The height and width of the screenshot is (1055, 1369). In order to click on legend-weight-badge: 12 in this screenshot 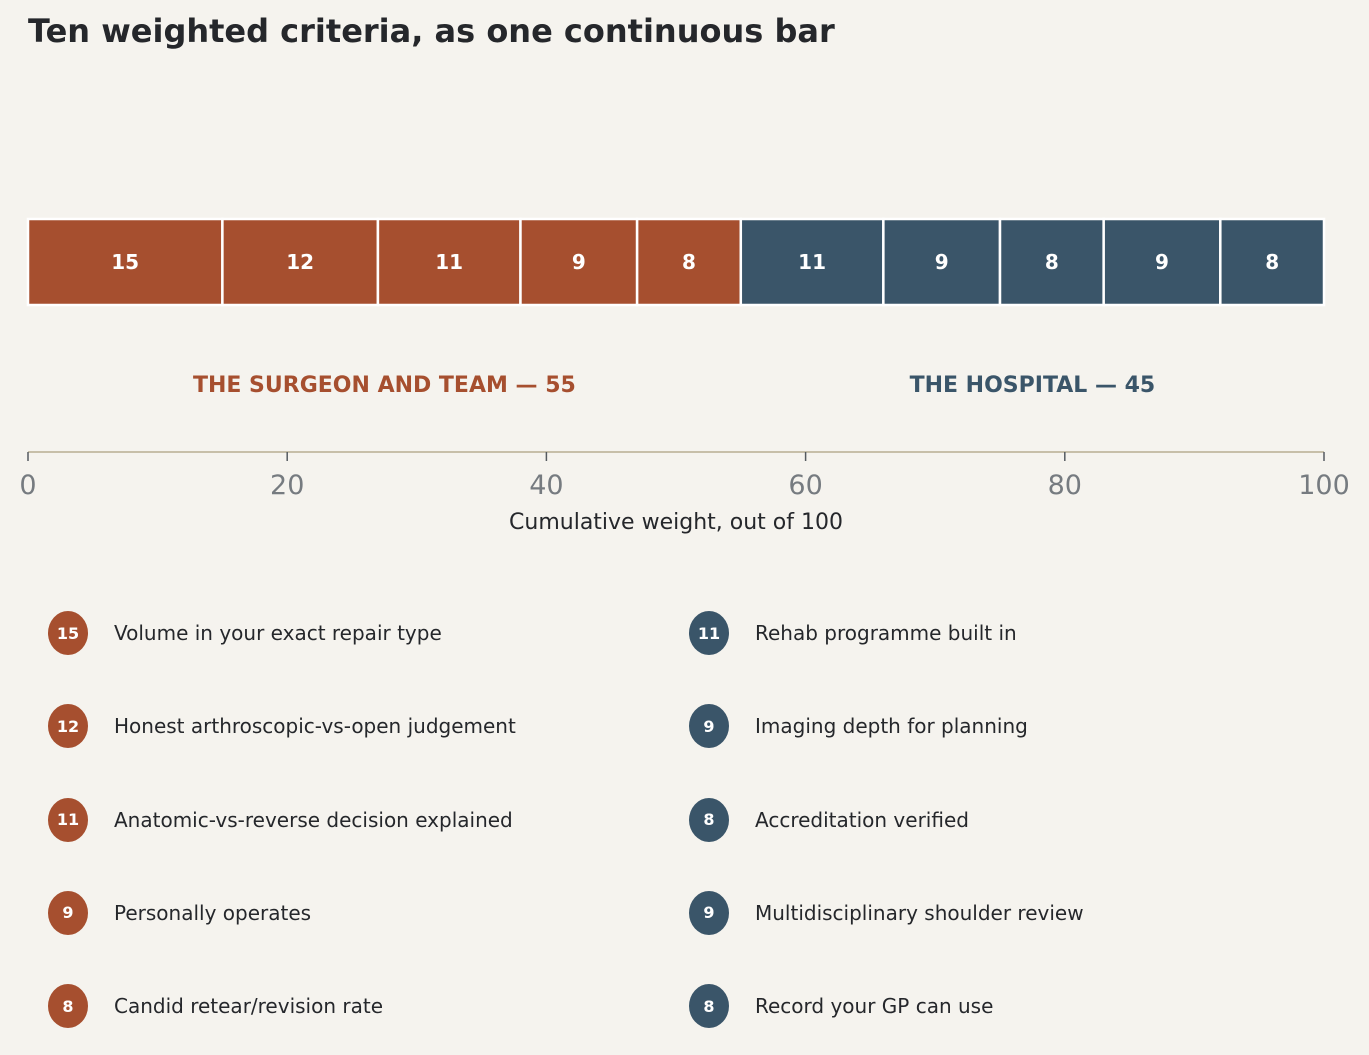, I will do `click(68, 726)`.